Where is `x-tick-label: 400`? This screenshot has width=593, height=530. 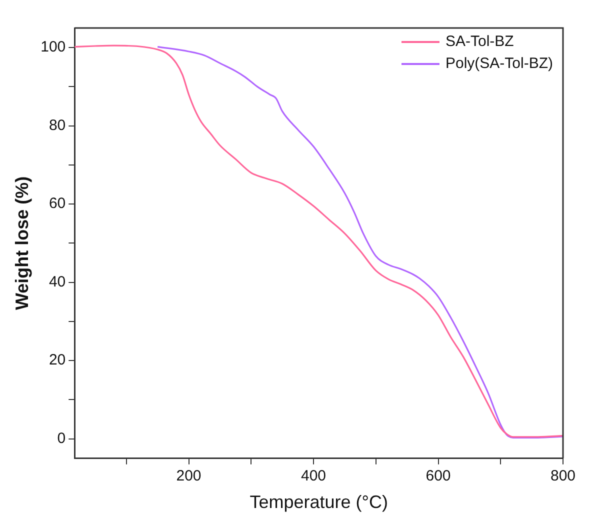 x-tick-label: 400 is located at coordinates (313, 476).